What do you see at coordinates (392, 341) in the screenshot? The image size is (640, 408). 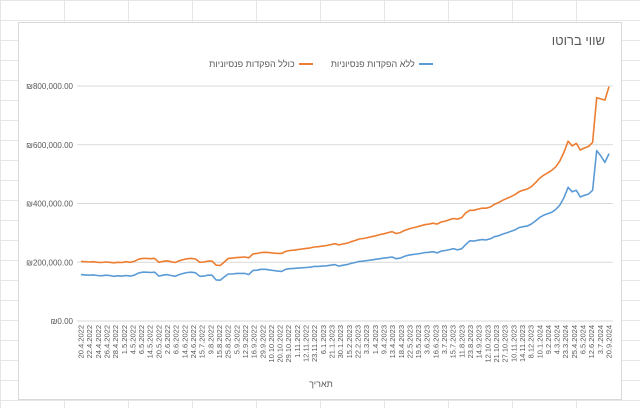 I see `x-tick-label: 13.4.2023` at bounding box center [392, 341].